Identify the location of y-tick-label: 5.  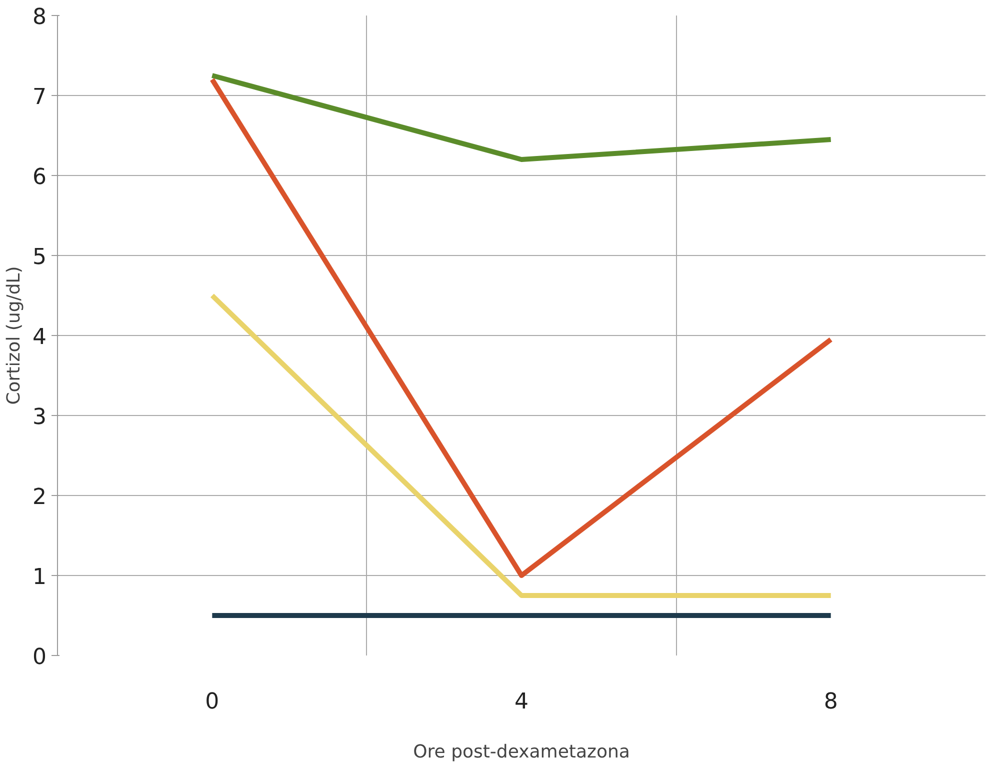
(39, 257).